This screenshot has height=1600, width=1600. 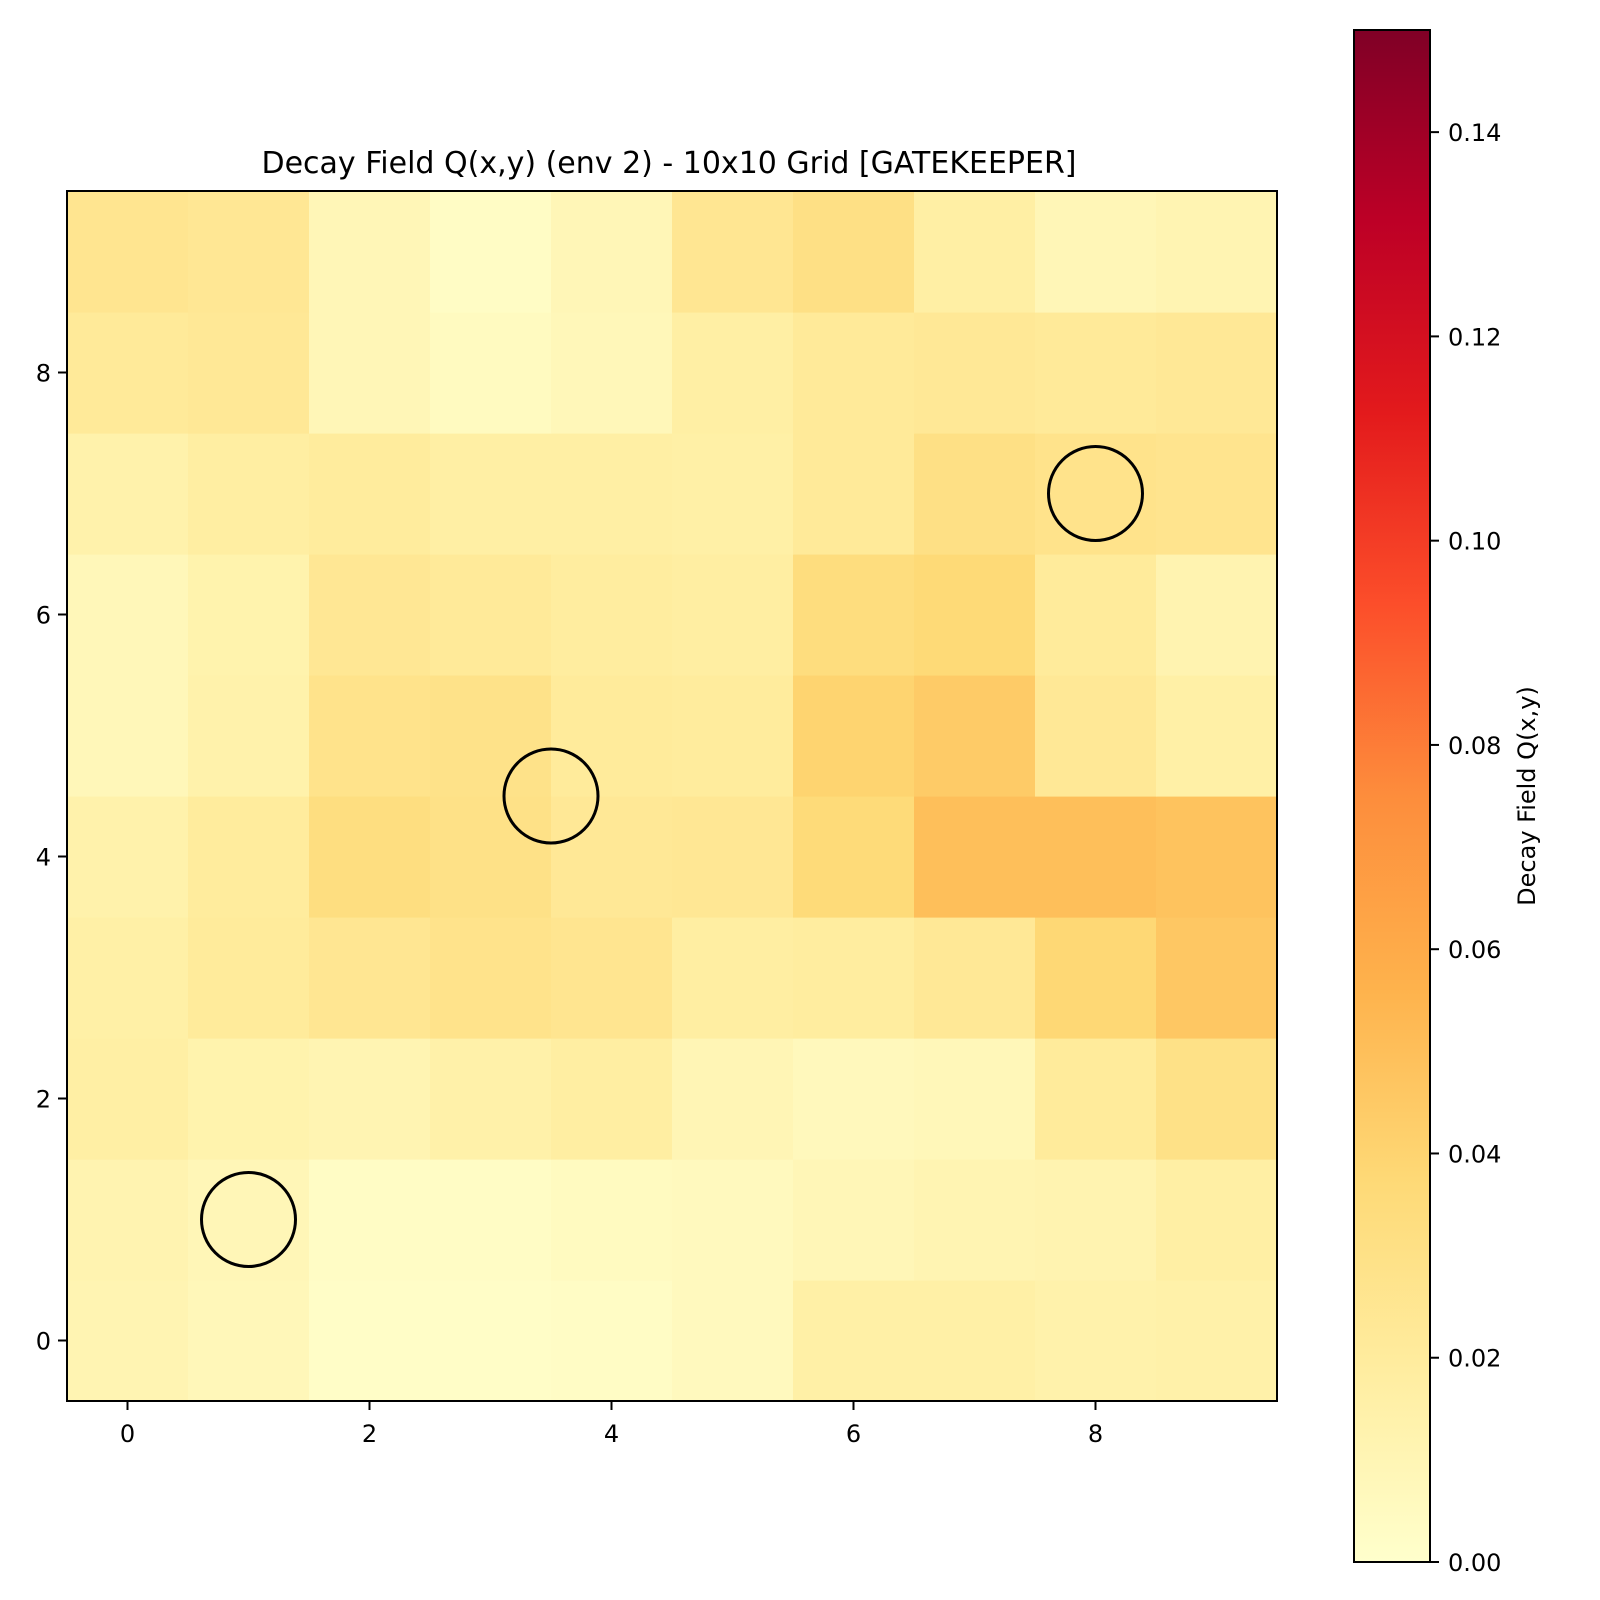 What do you see at coordinates (1465, 848) in the screenshot?
I see `colorbar-axis: 0.00 0.02 0.04 0.06 0.08 0.10 0.12 0.14` at bounding box center [1465, 848].